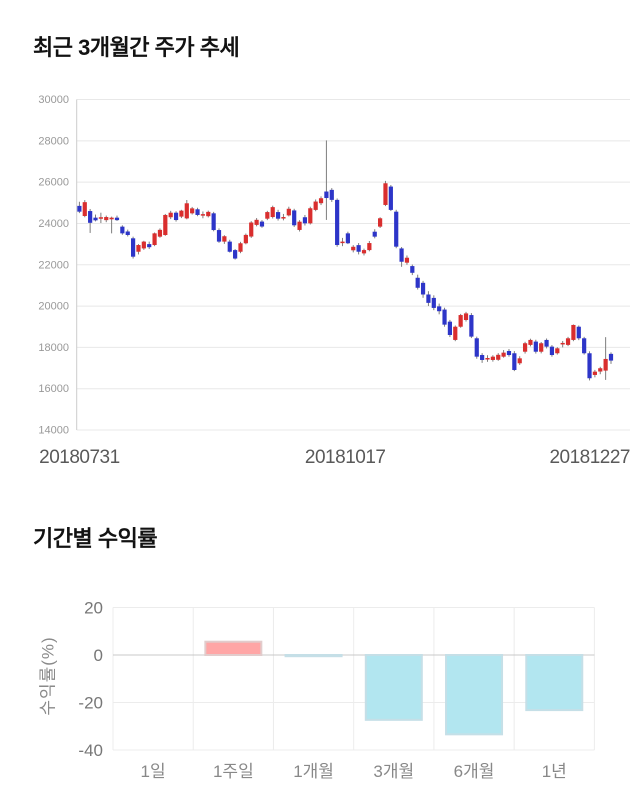  I want to click on return-bar-6개월, so click(474, 695).